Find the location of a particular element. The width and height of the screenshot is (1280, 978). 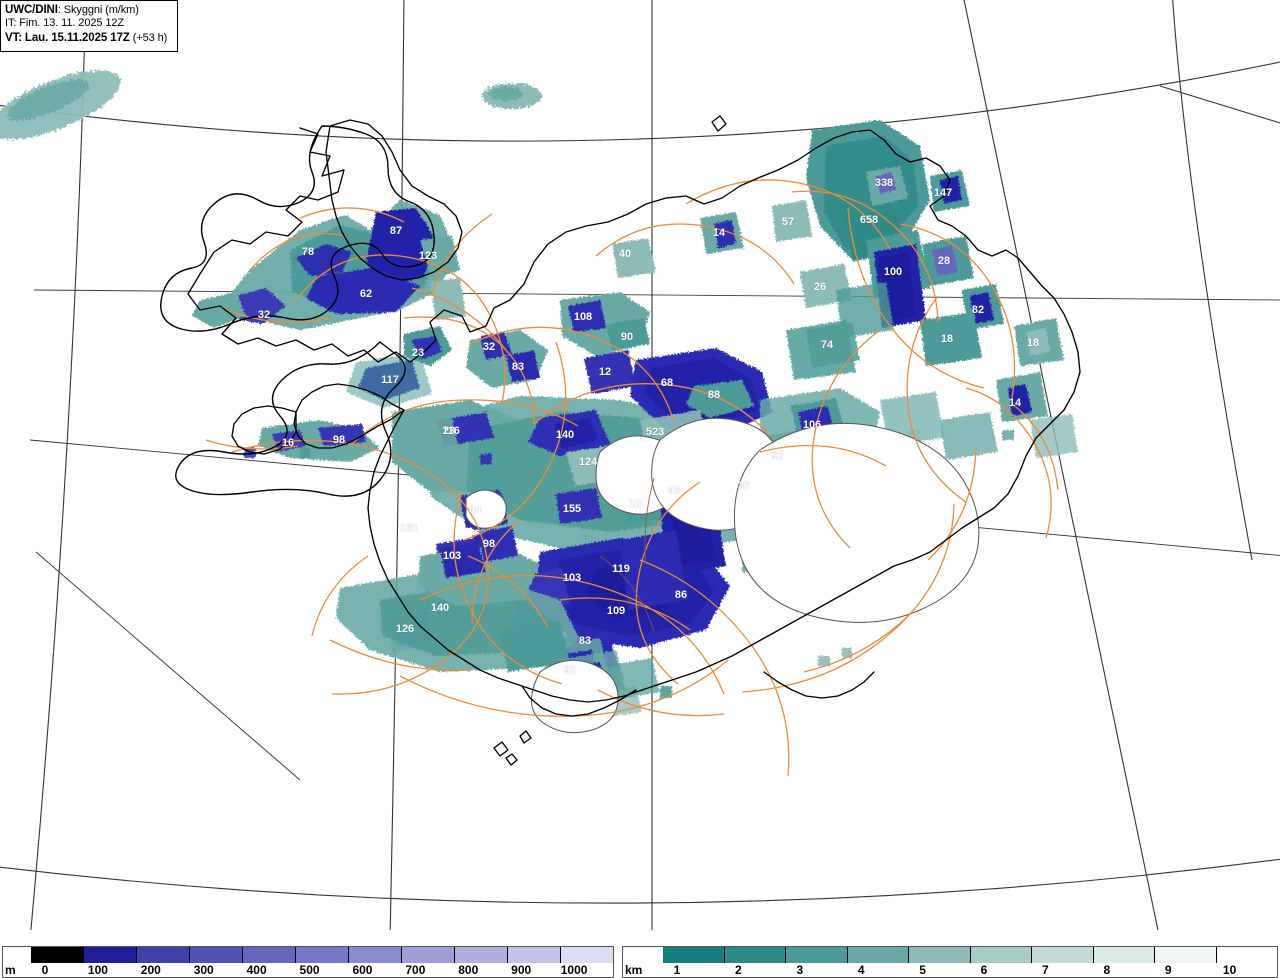

colorbar-tick-label: 7 is located at coordinates (1045, 970).